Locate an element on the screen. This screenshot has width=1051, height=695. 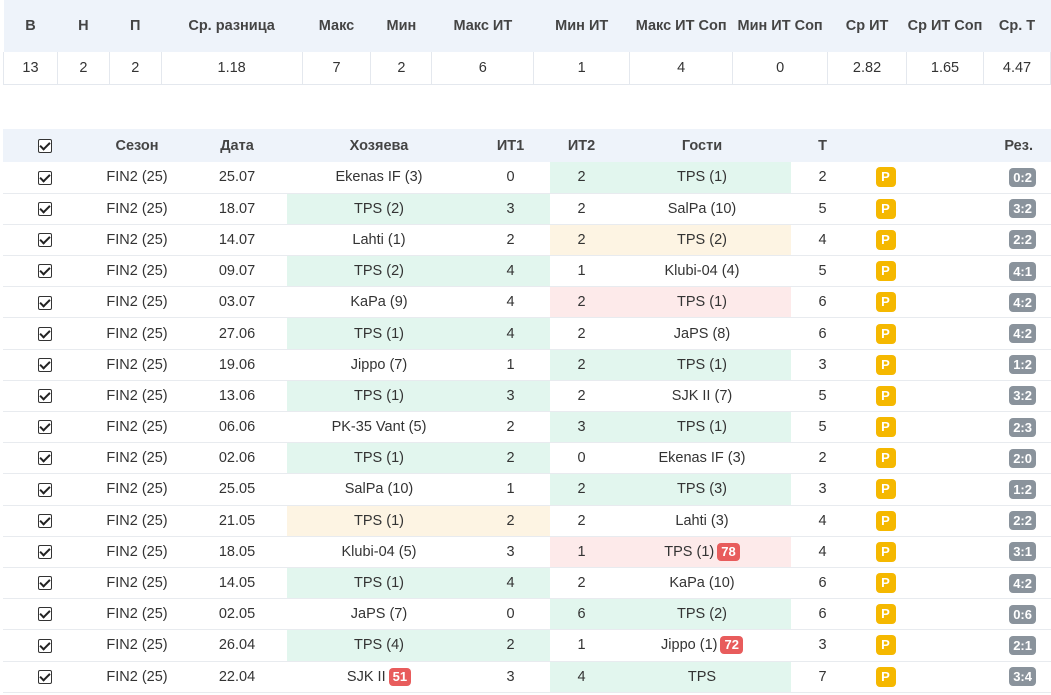
column-header-season: Сезон is located at coordinates (137, 145).